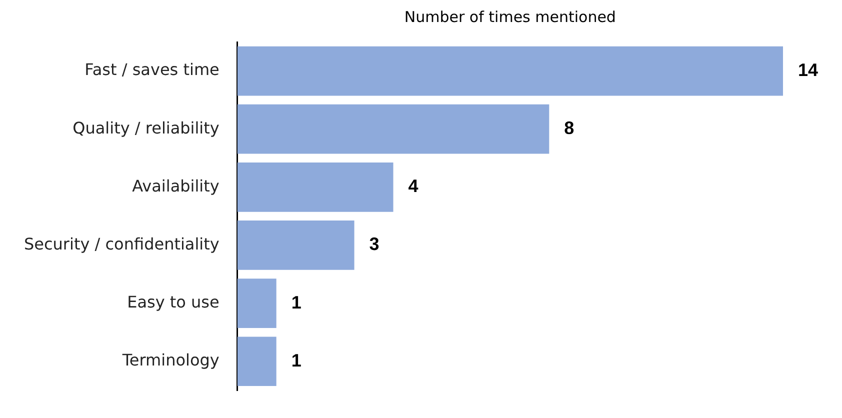  I want to click on y-tick-label: Availability, so click(176, 186).